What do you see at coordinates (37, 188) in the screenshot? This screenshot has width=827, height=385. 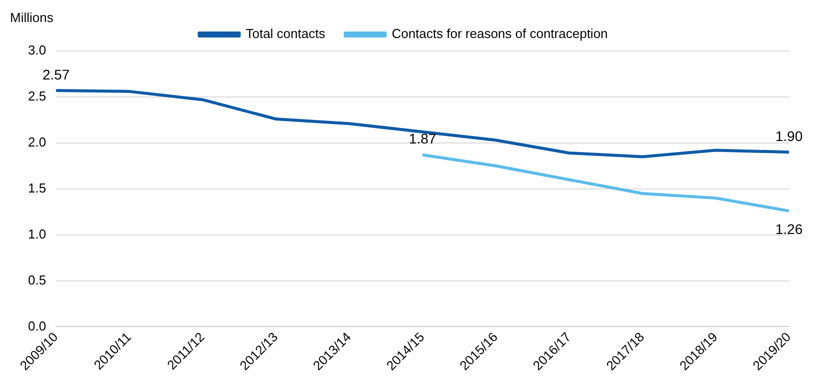 I see `y-tick-label: 1.5` at bounding box center [37, 188].